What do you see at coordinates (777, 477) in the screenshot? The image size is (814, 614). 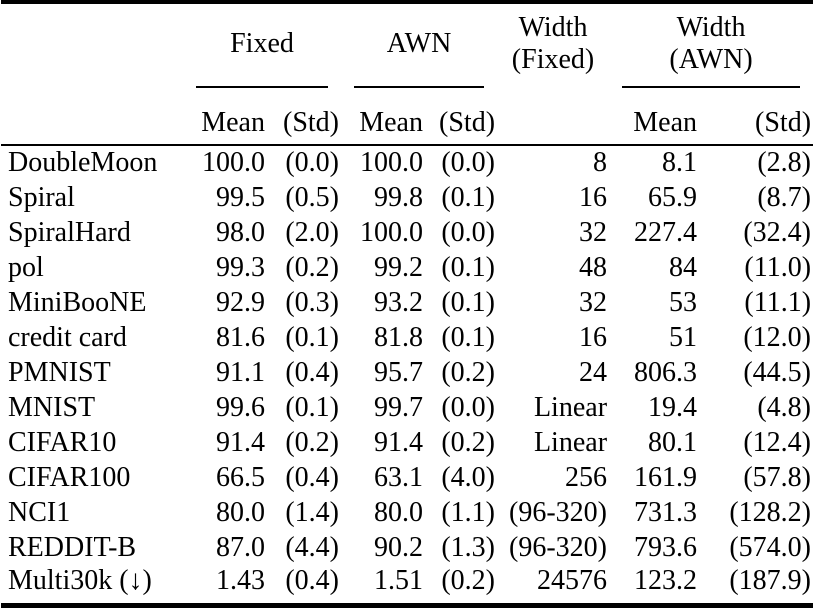 I see `width-awn-std-value: (57.8)` at bounding box center [777, 477].